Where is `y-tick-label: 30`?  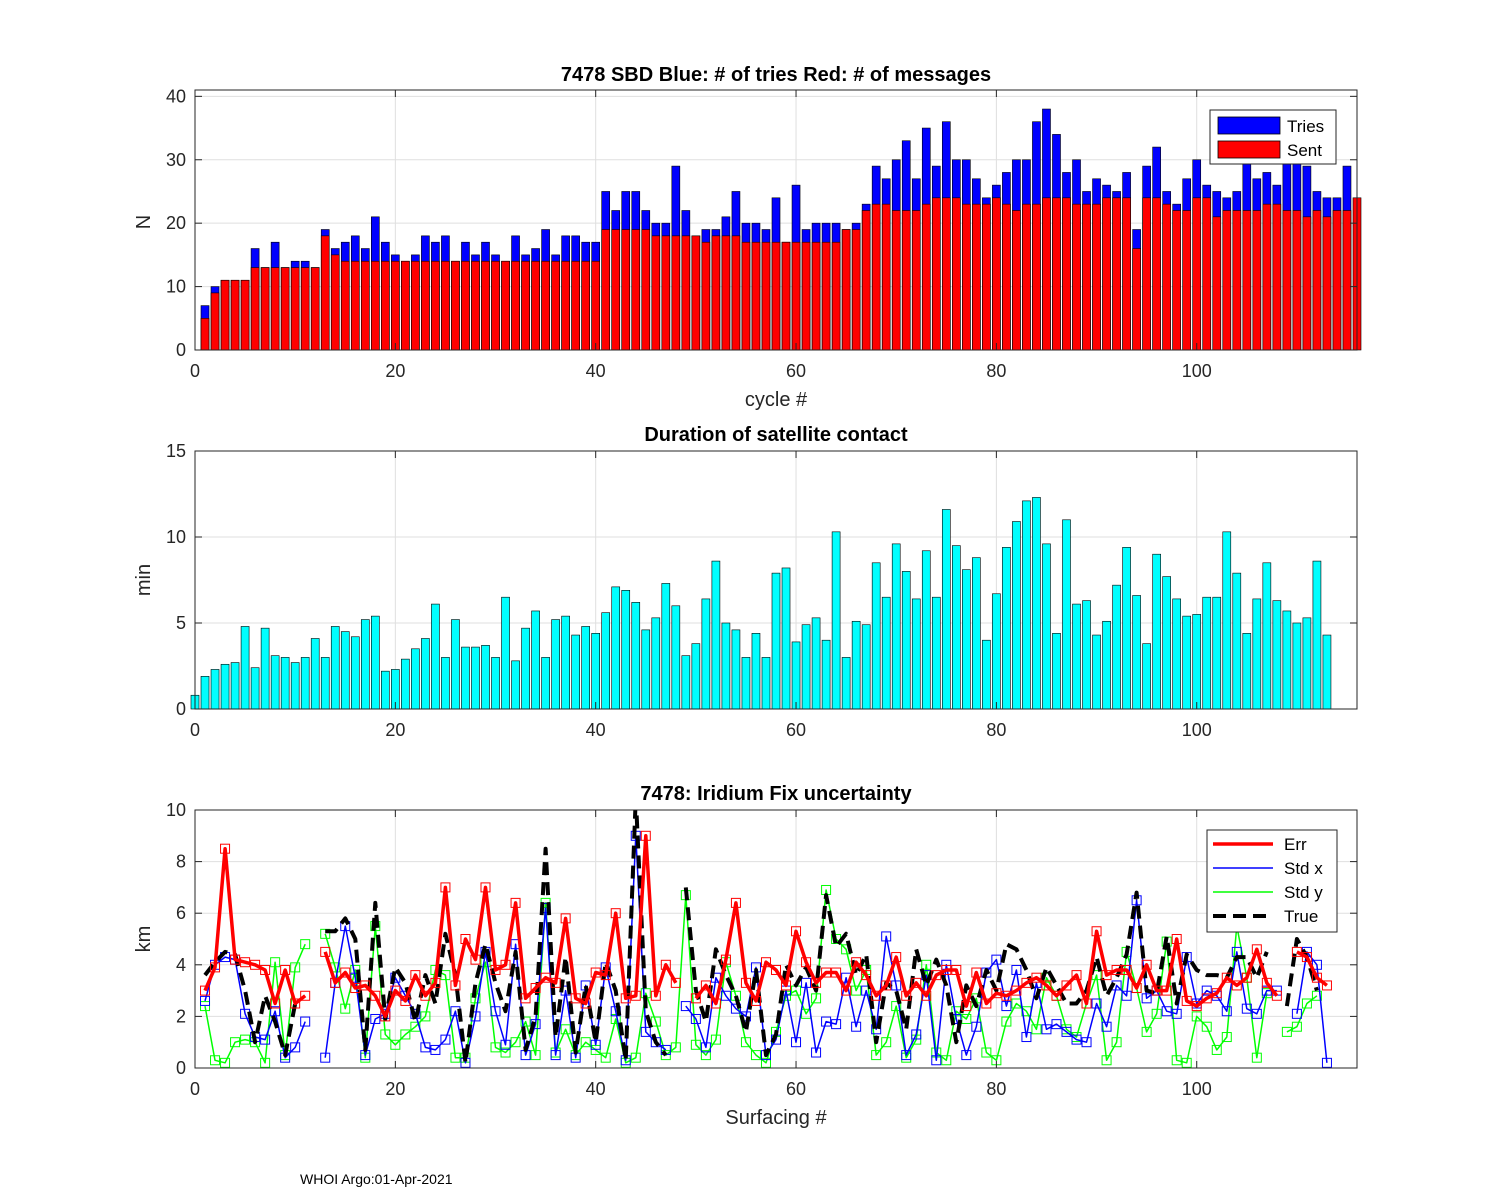 y-tick-label: 30 is located at coordinates (176, 160).